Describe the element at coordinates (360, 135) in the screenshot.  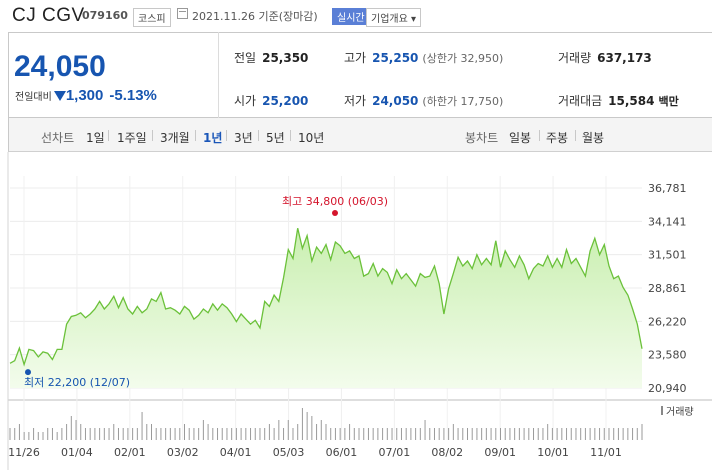
I see `chart-toolbar: 선차트 1일 1주일 3개월 1년 3년 5년 10년 봉차트 일봉 주봉 월봉` at that location.